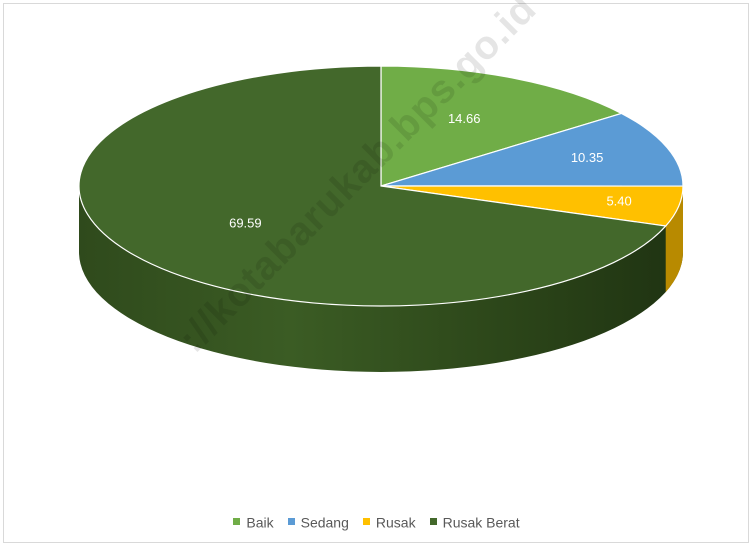  Describe the element at coordinates (324, 521) in the screenshot. I see `legend-label-sedang: Sedang` at that location.